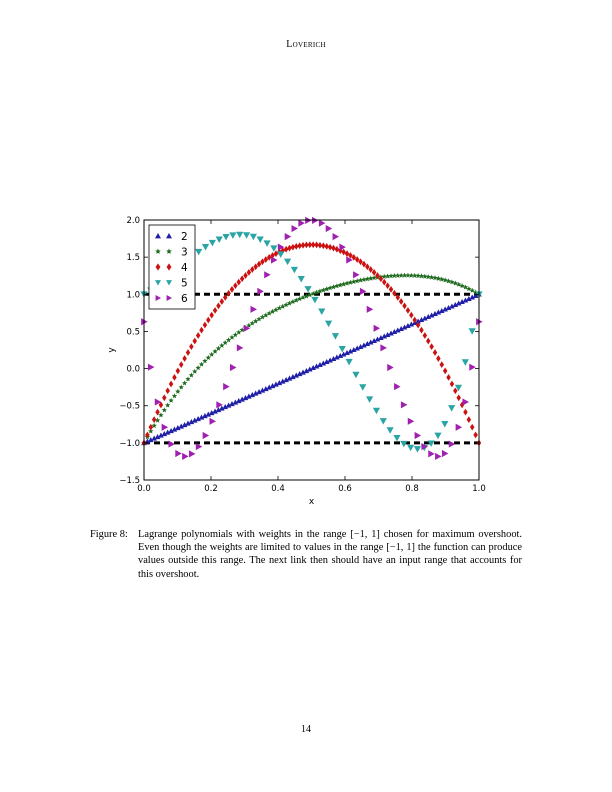 The image size is (612, 792). I want to click on y-tick-label: 0.0, so click(133, 370).